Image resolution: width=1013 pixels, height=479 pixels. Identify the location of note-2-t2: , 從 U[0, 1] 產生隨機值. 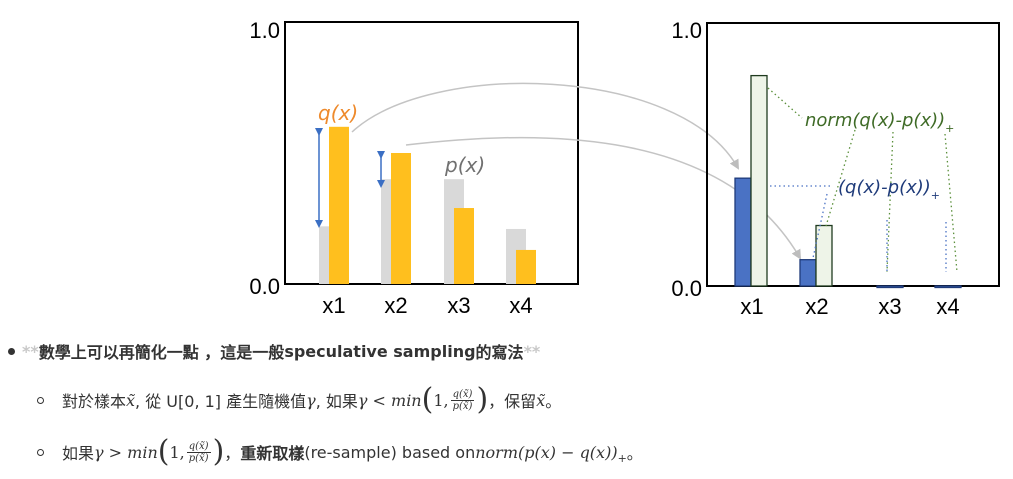
(221, 401).